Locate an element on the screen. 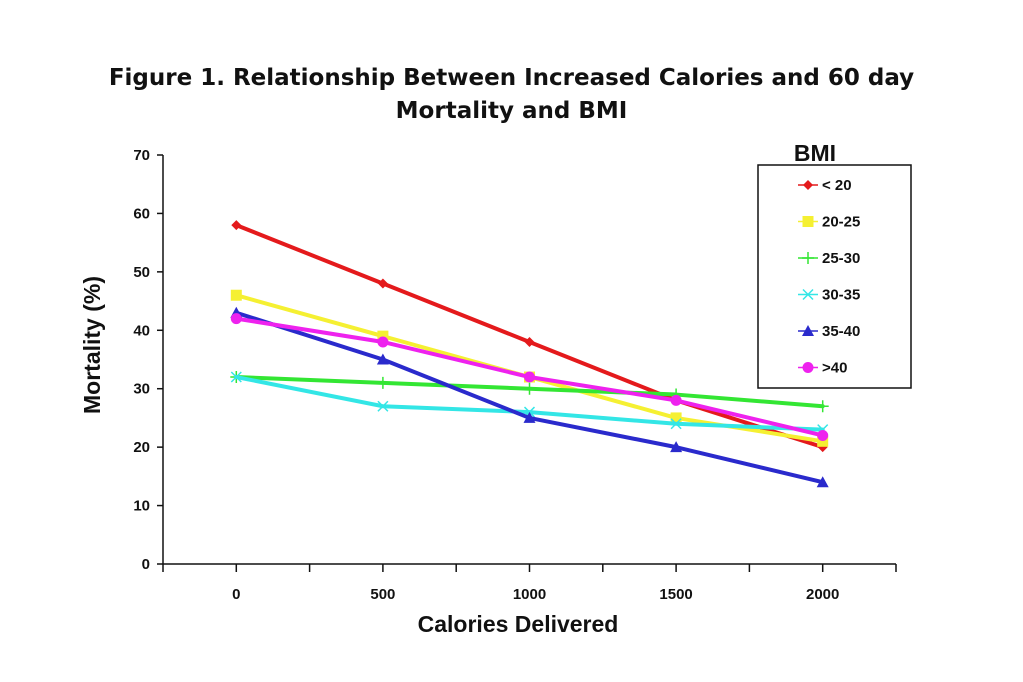 This screenshot has height=682, width=1023. legend-box is located at coordinates (834, 276).